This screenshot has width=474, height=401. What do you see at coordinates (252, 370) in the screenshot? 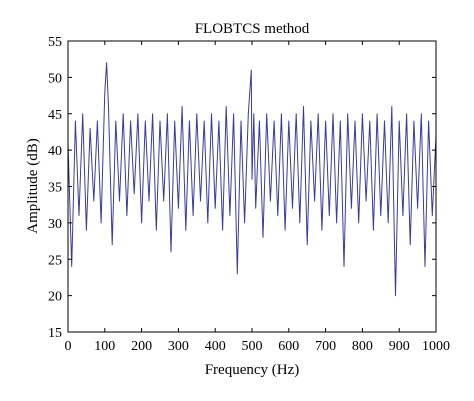
I see `x-axis-title: Frequency (Hz)` at bounding box center [252, 370].